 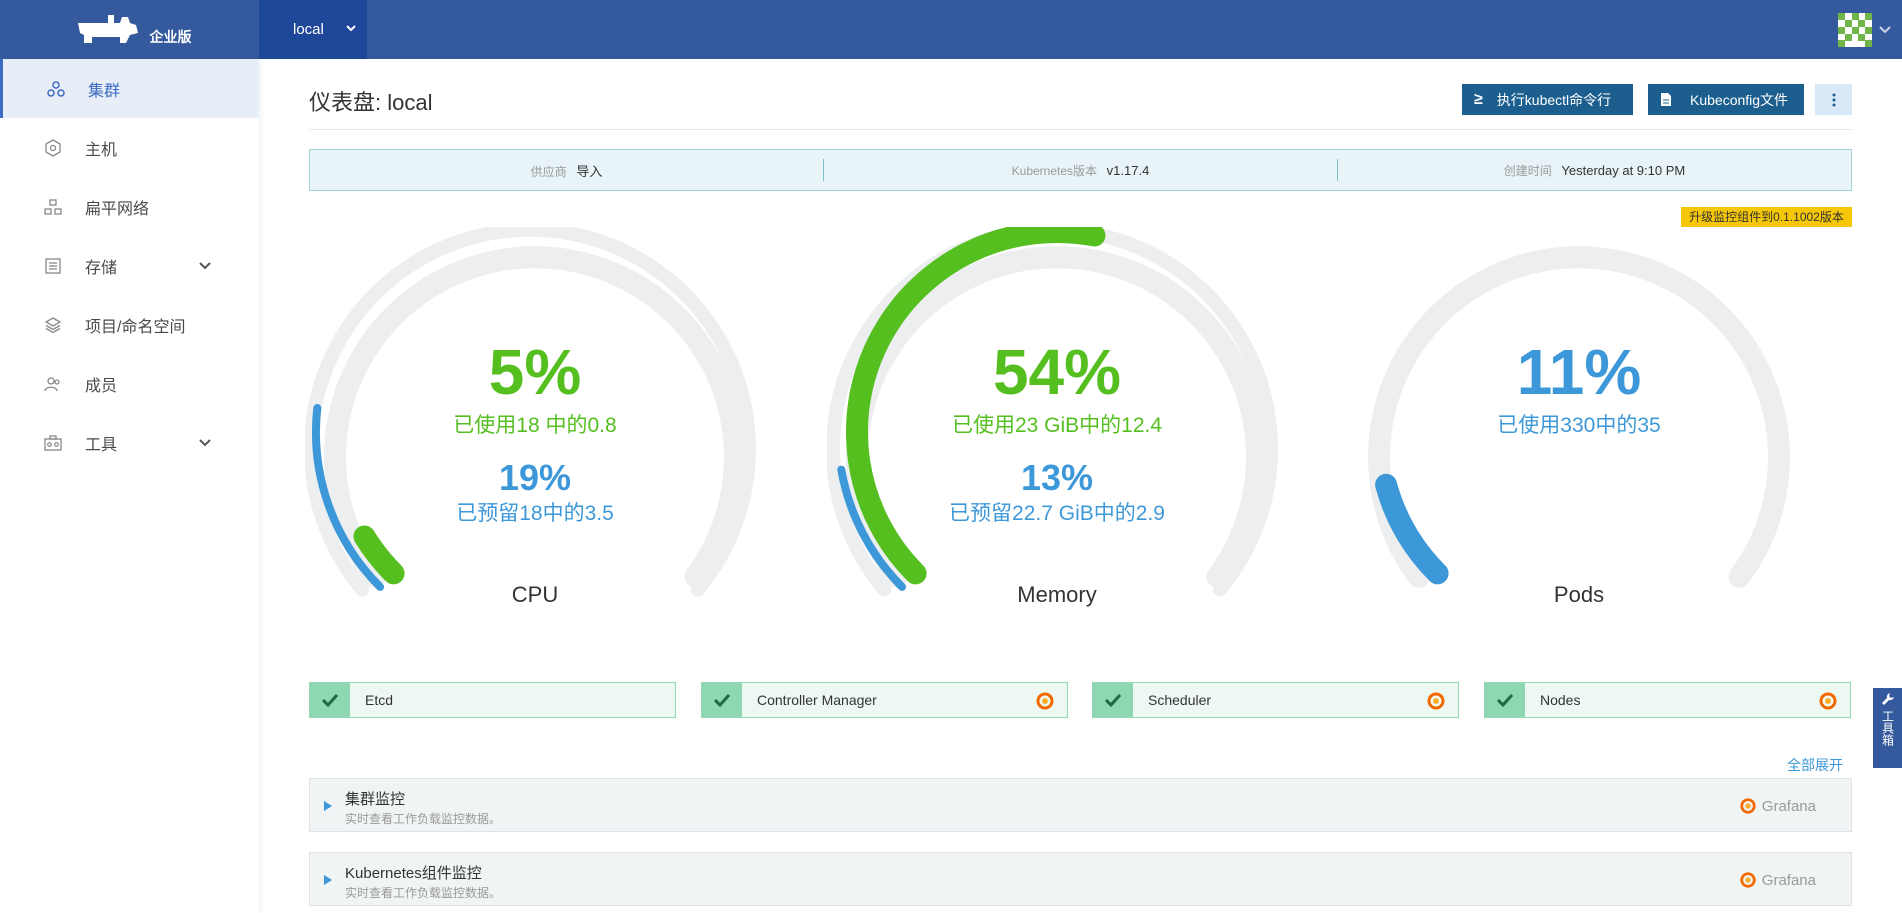 What do you see at coordinates (379, 700) in the screenshot?
I see `component-name: Etcd` at bounding box center [379, 700].